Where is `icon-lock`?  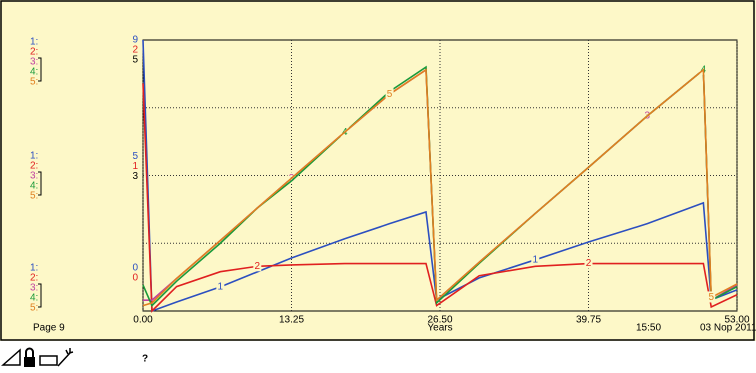
icon-lock is located at coordinates (29, 362).